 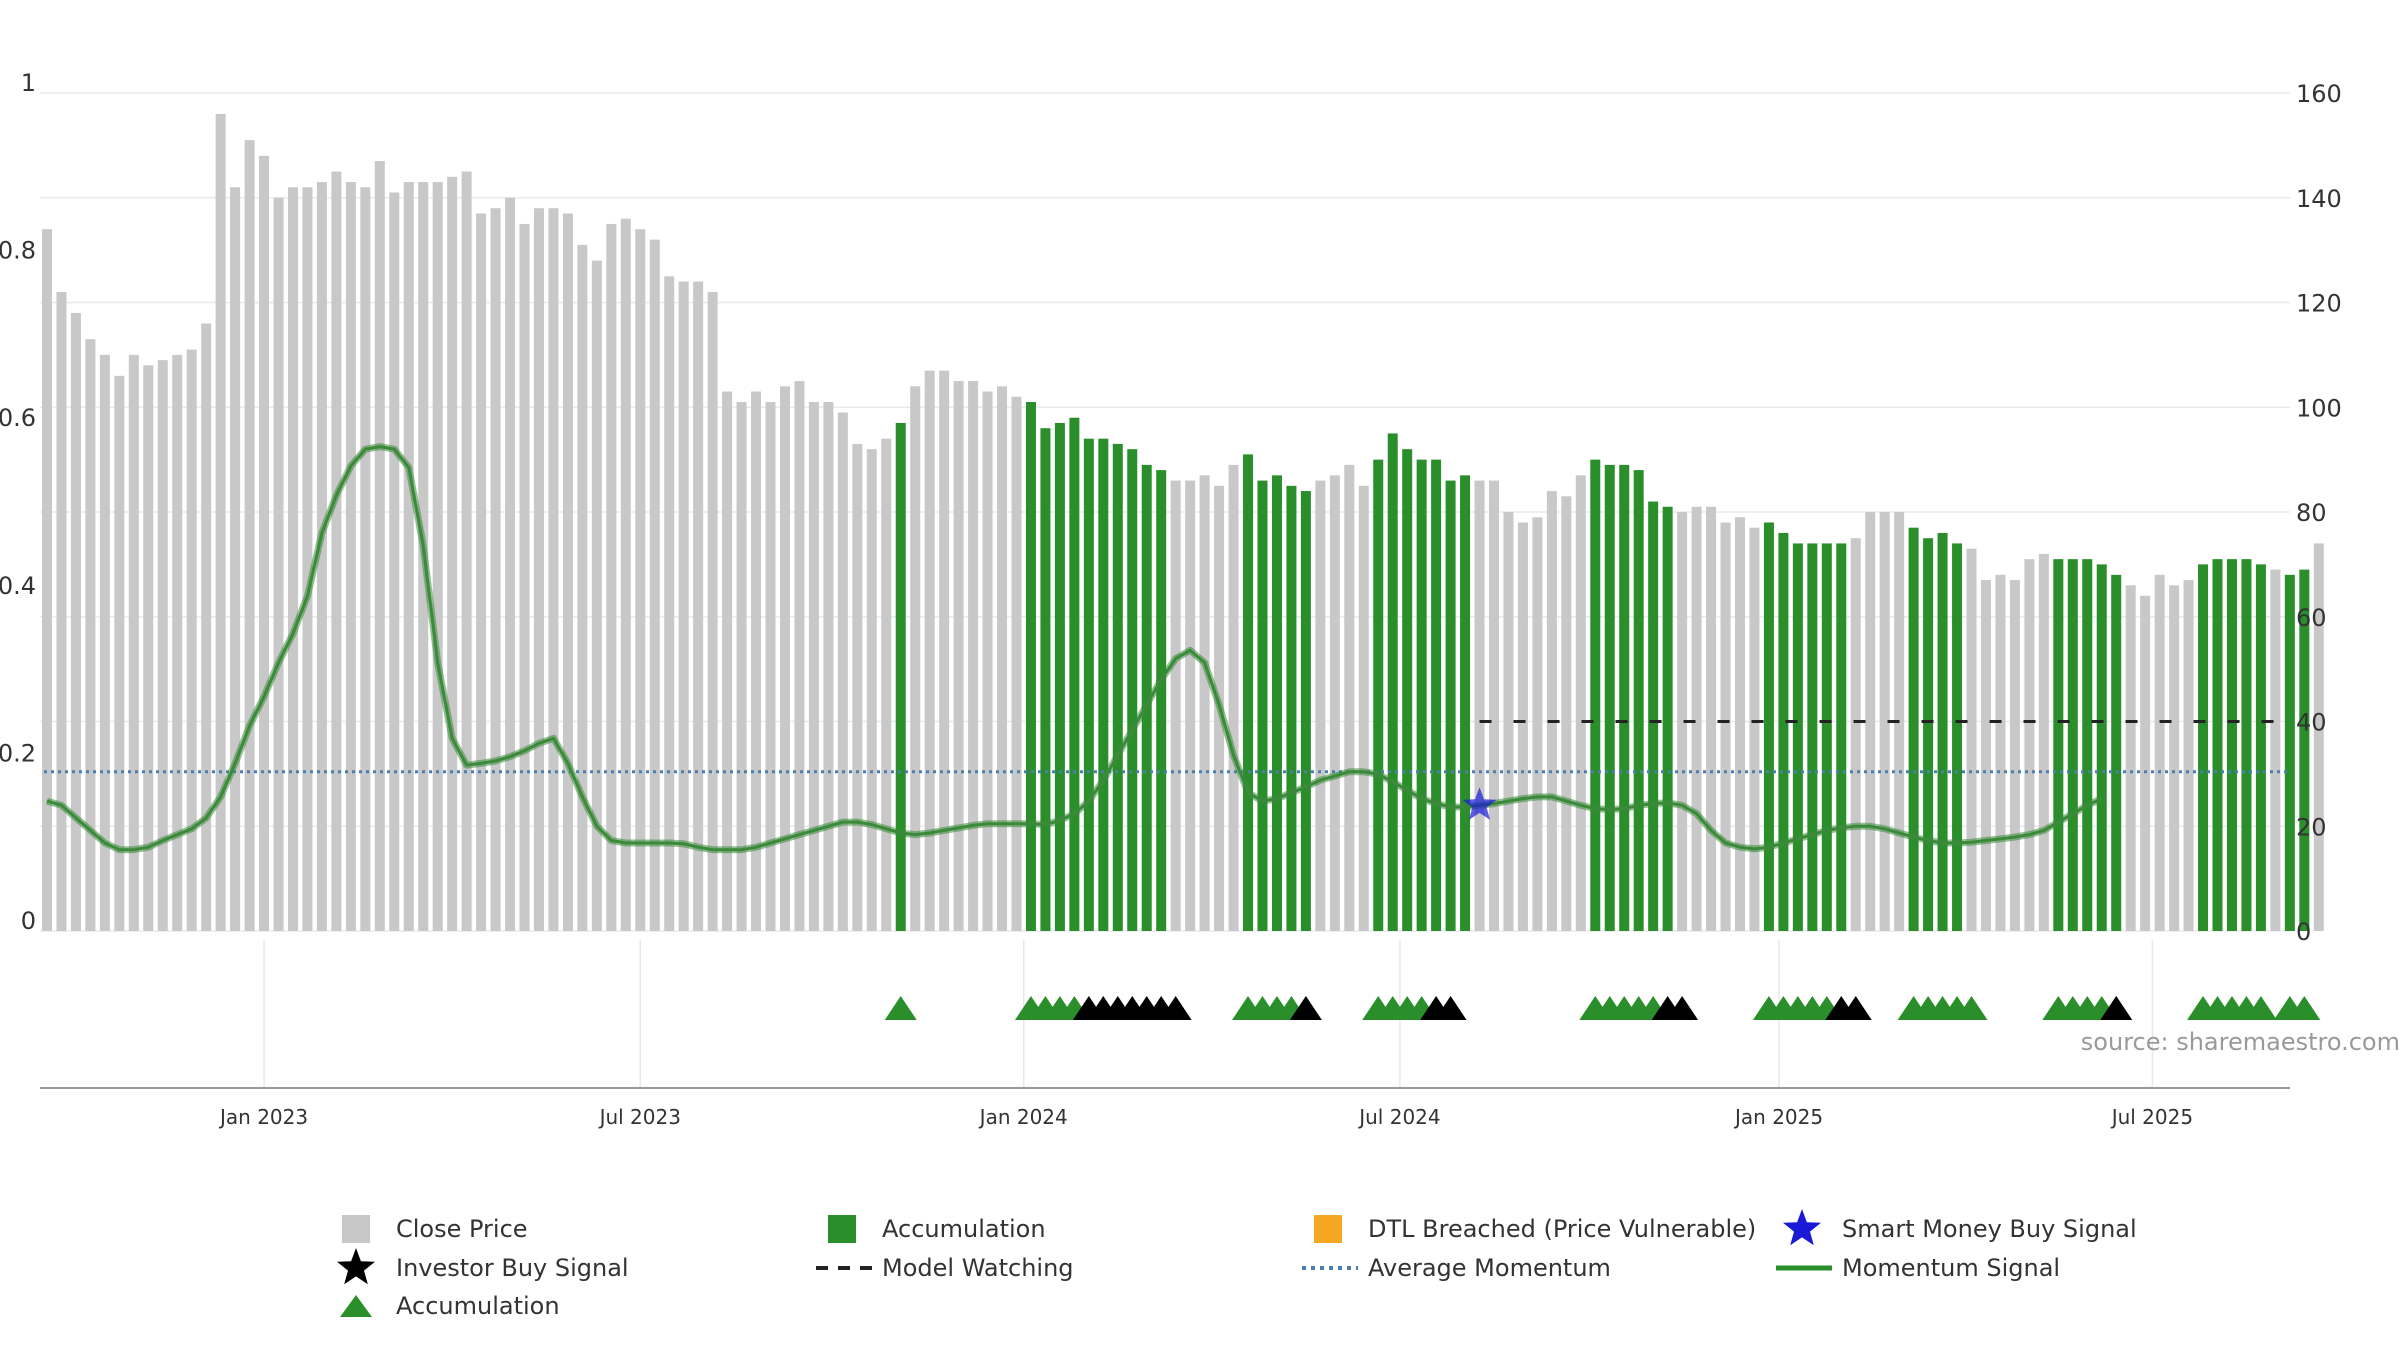 What do you see at coordinates (2319, 304) in the screenshot?
I see `right-axis-tick-label: 120` at bounding box center [2319, 304].